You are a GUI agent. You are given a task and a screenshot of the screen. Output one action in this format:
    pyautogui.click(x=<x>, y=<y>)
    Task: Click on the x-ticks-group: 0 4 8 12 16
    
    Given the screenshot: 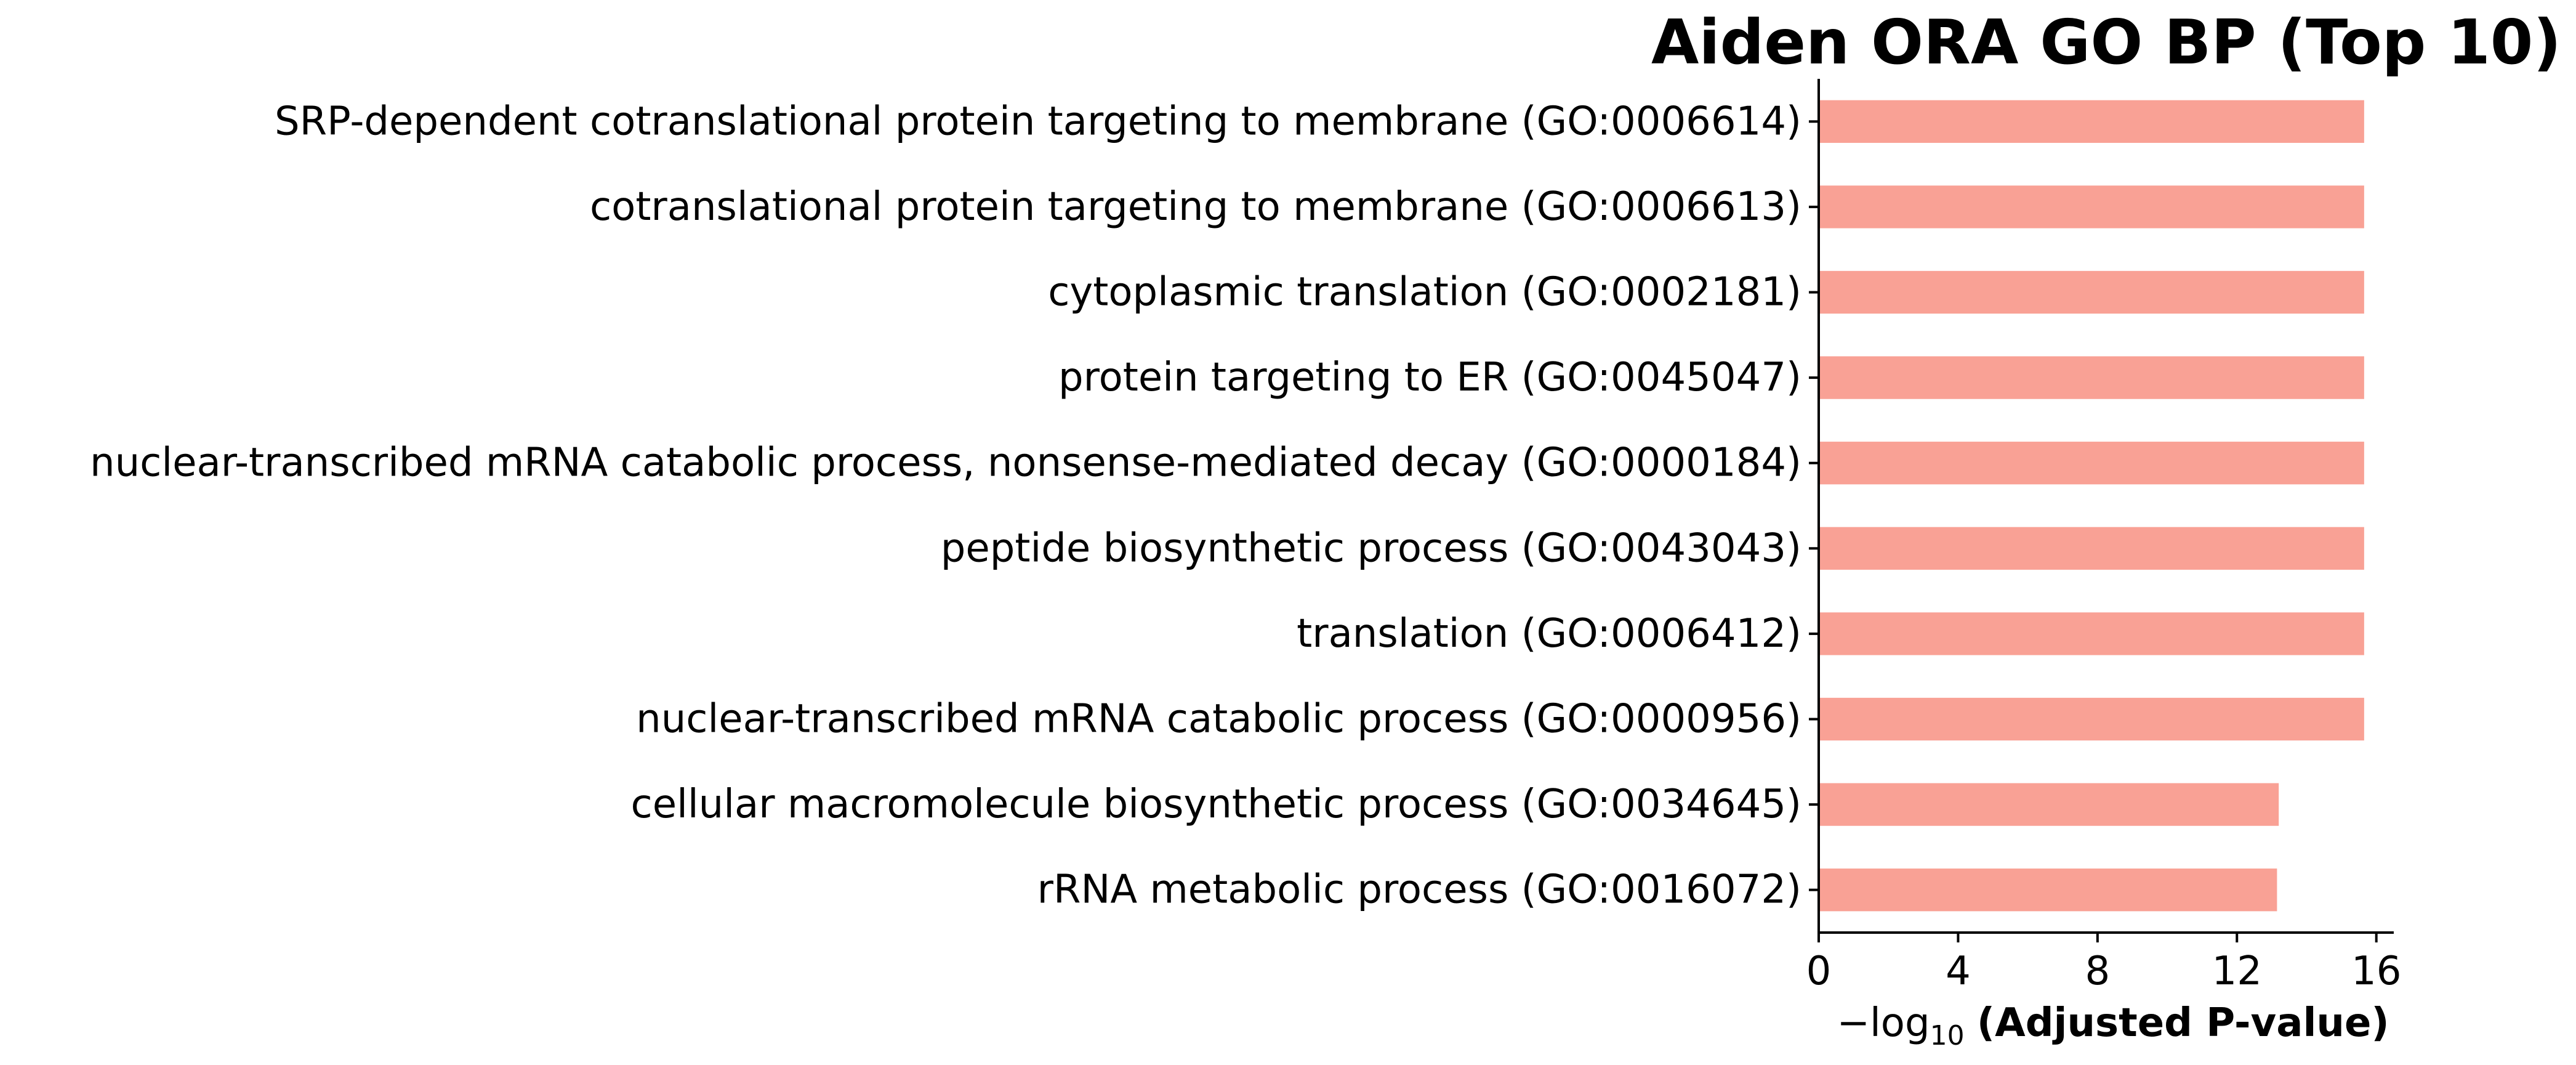 What is the action you would take?
    pyautogui.click(x=2103, y=964)
    